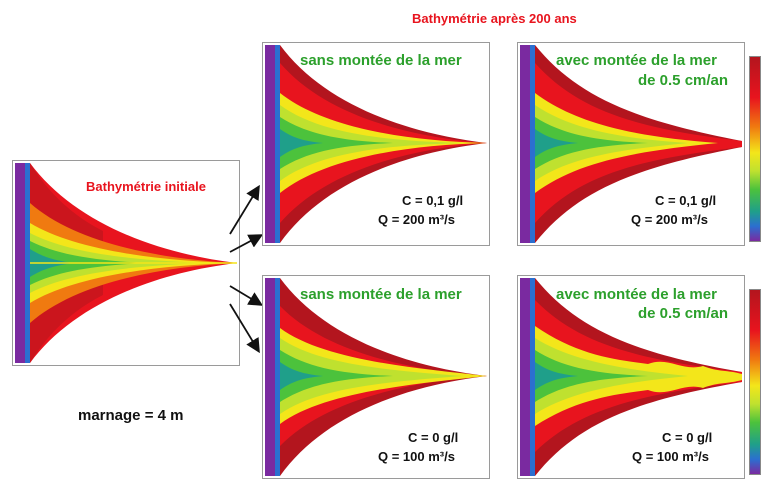  What do you see at coordinates (631, 377) in the screenshot?
I see `scenario-panel-bottom-right` at bounding box center [631, 377].